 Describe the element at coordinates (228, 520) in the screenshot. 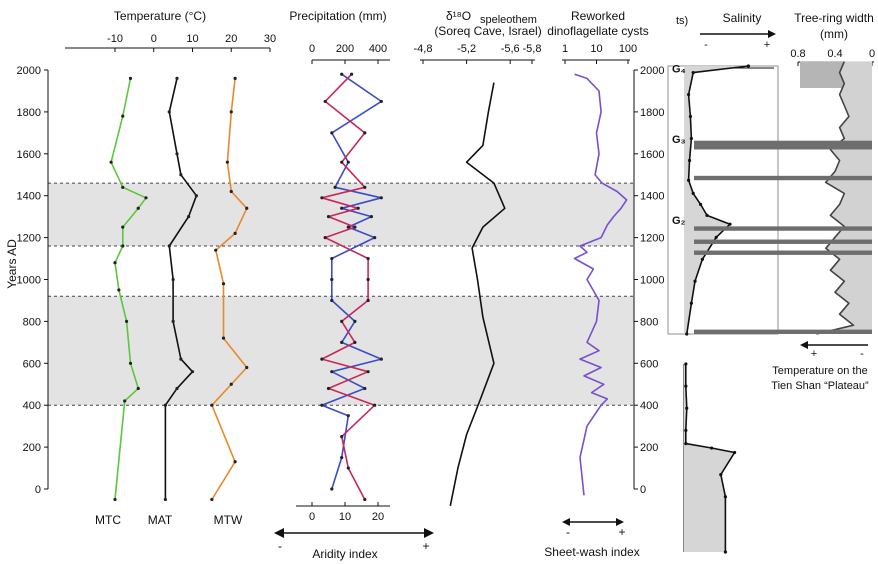

I see `legend-mtw: MTW` at that location.